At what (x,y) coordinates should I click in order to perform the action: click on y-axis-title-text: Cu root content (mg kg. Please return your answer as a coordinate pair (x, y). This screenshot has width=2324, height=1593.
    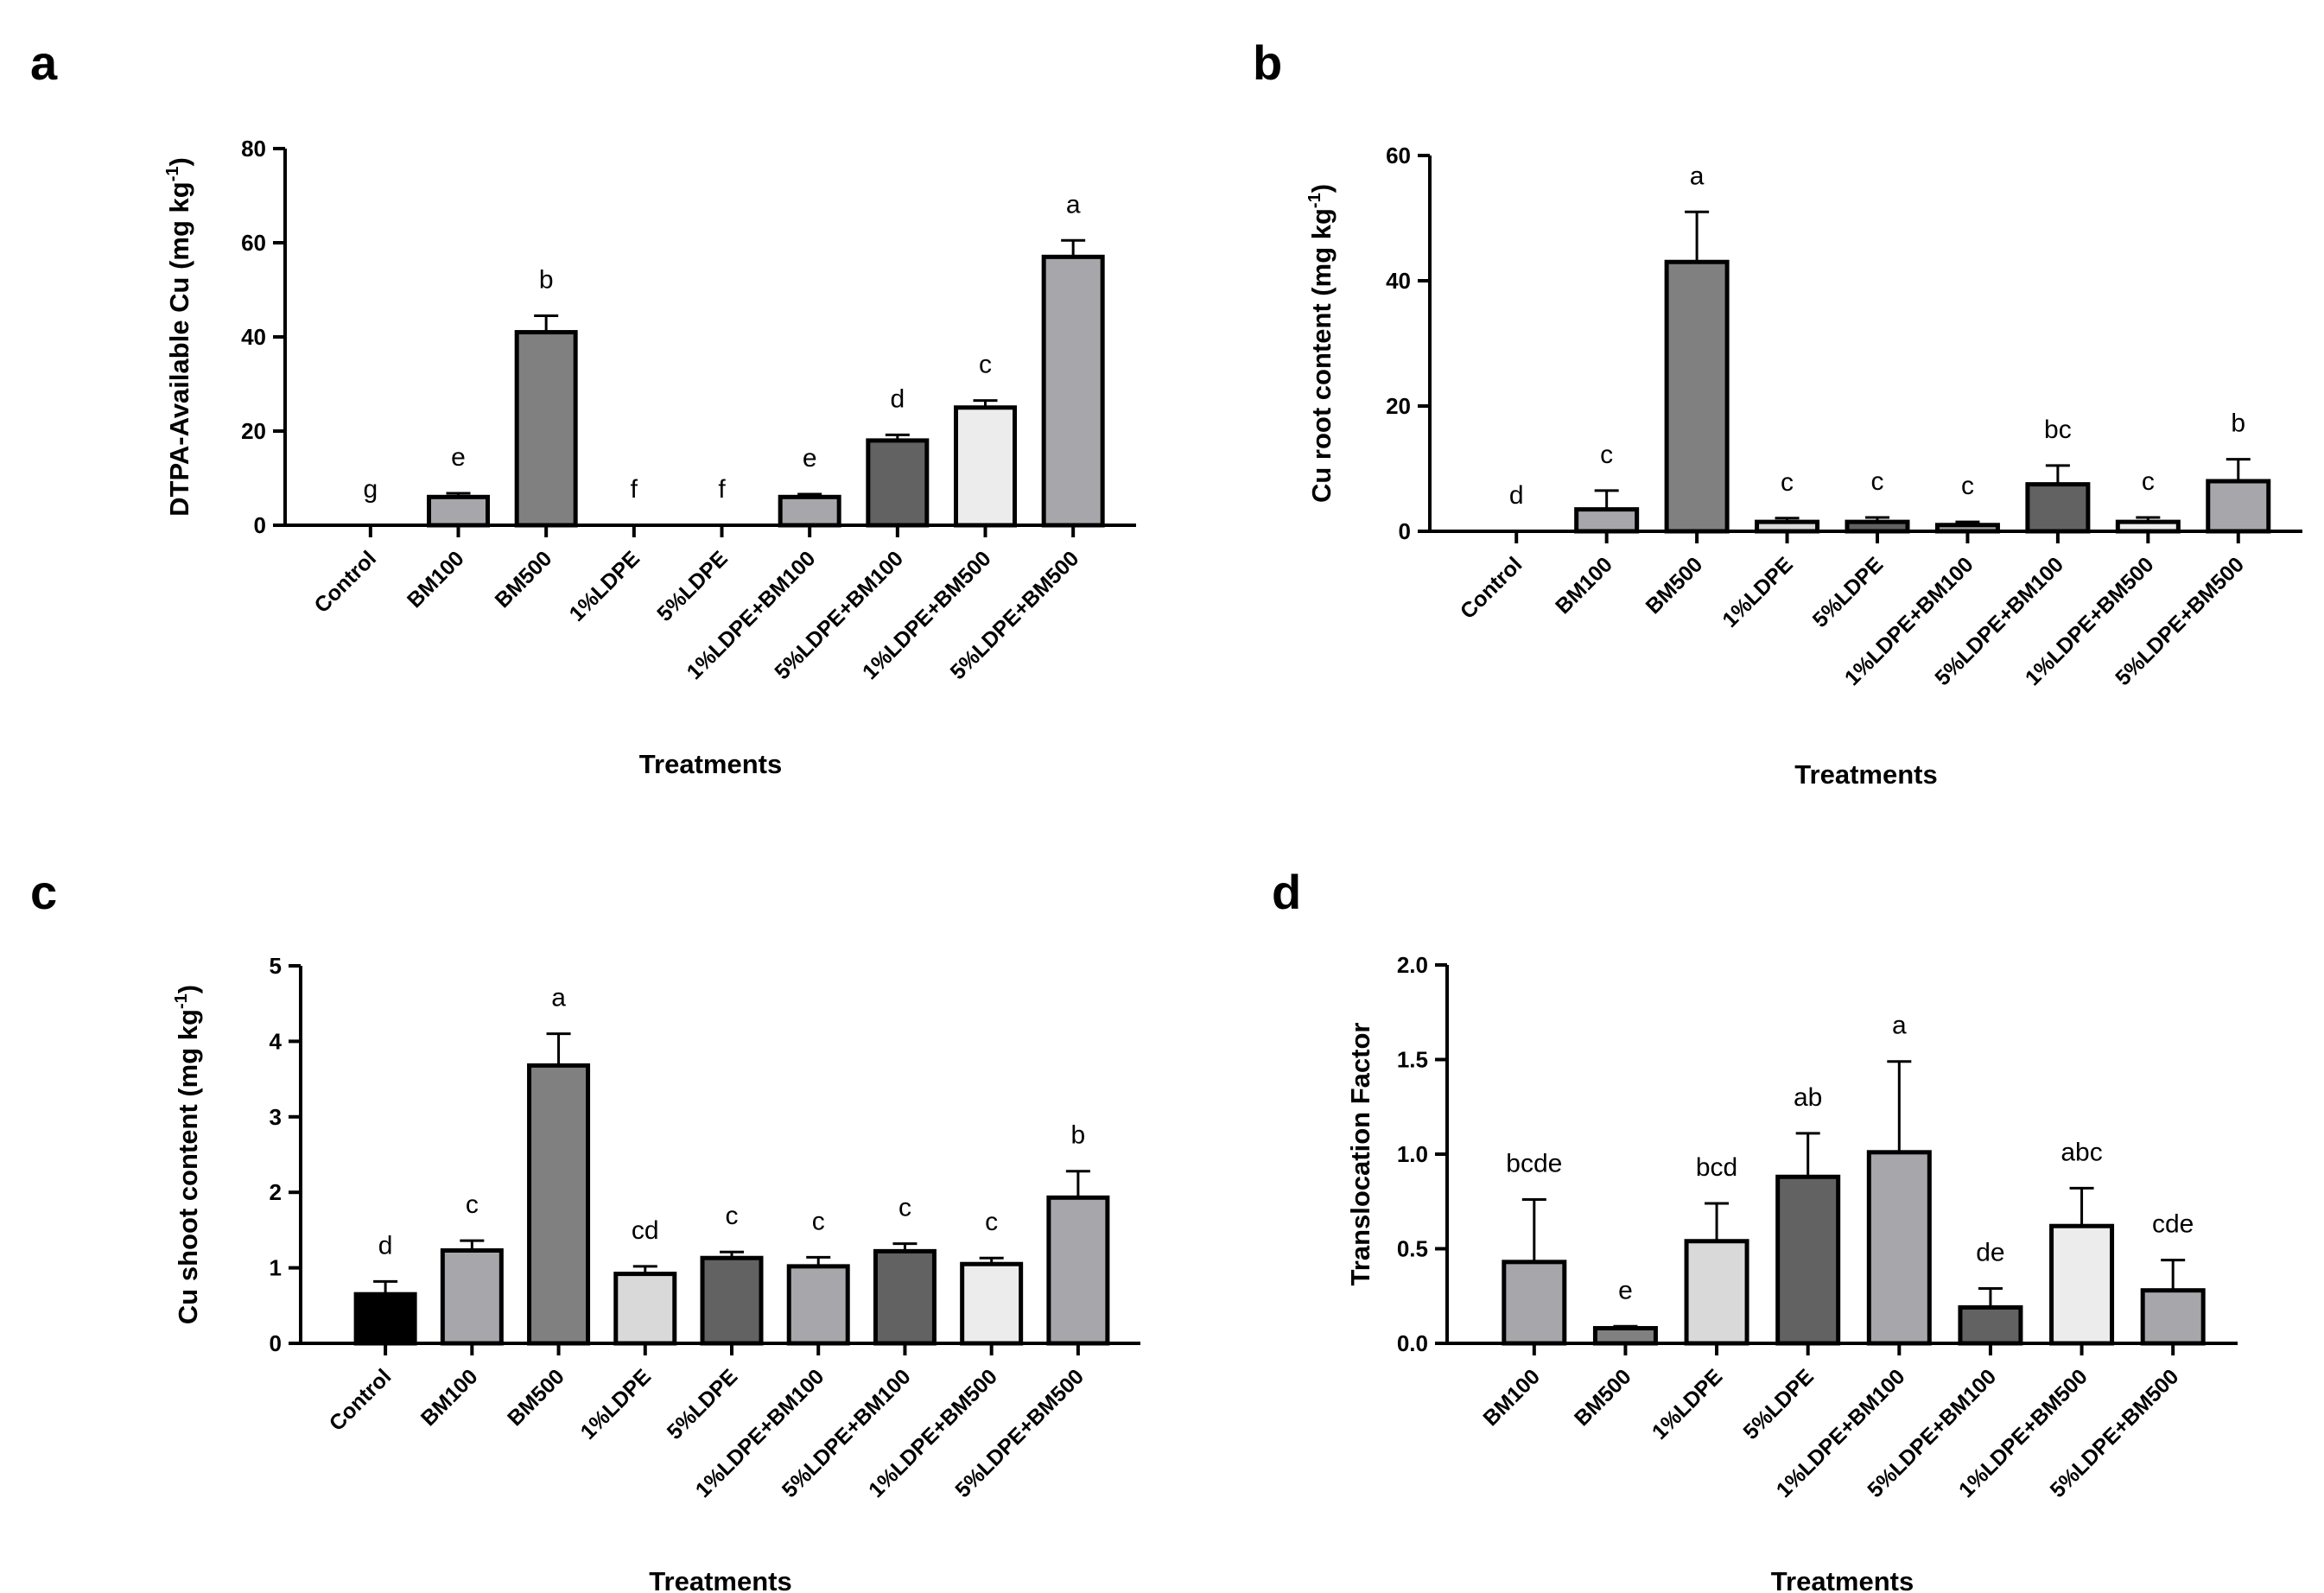
    Looking at the image, I should click on (1321, 356).